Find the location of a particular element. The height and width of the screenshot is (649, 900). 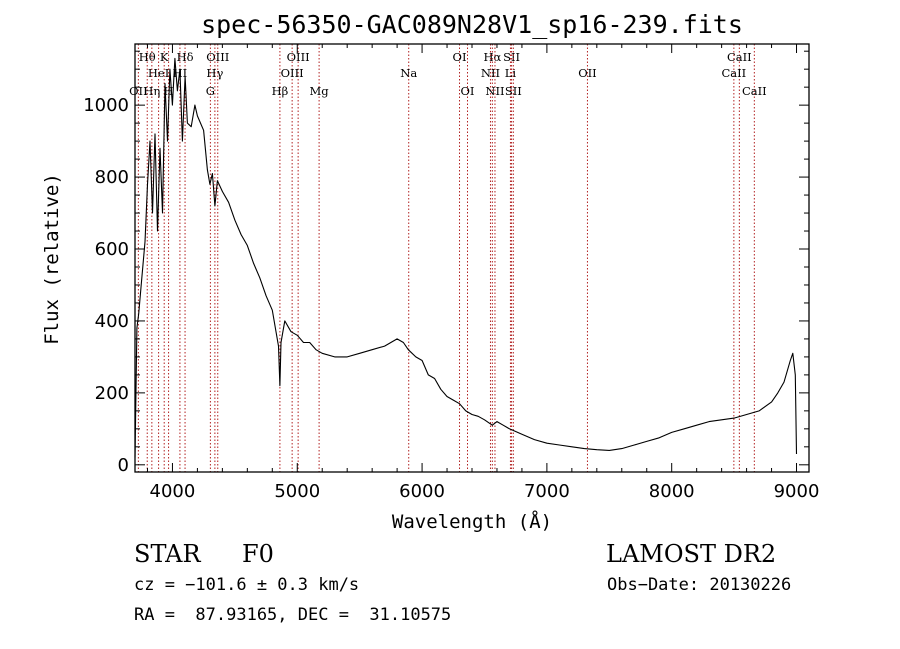

line-marker-label: Hη is located at coordinates (151, 91).